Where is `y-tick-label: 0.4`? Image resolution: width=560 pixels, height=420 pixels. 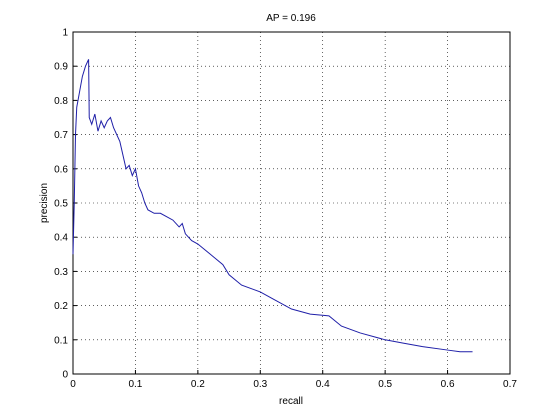
y-tick-label: 0.4 is located at coordinates (61, 238).